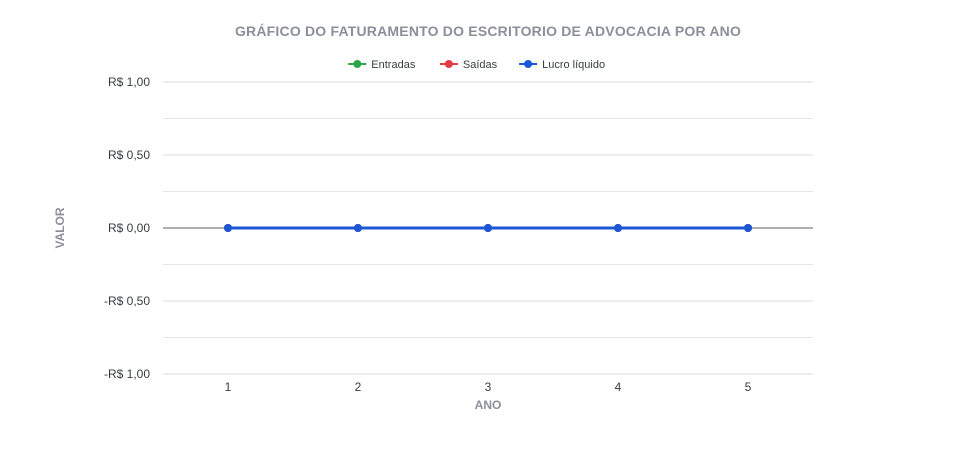 Image resolution: width=958 pixels, height=463 pixels. What do you see at coordinates (127, 374) in the screenshot?
I see `y-tick-label: -R$ 1,00` at bounding box center [127, 374].